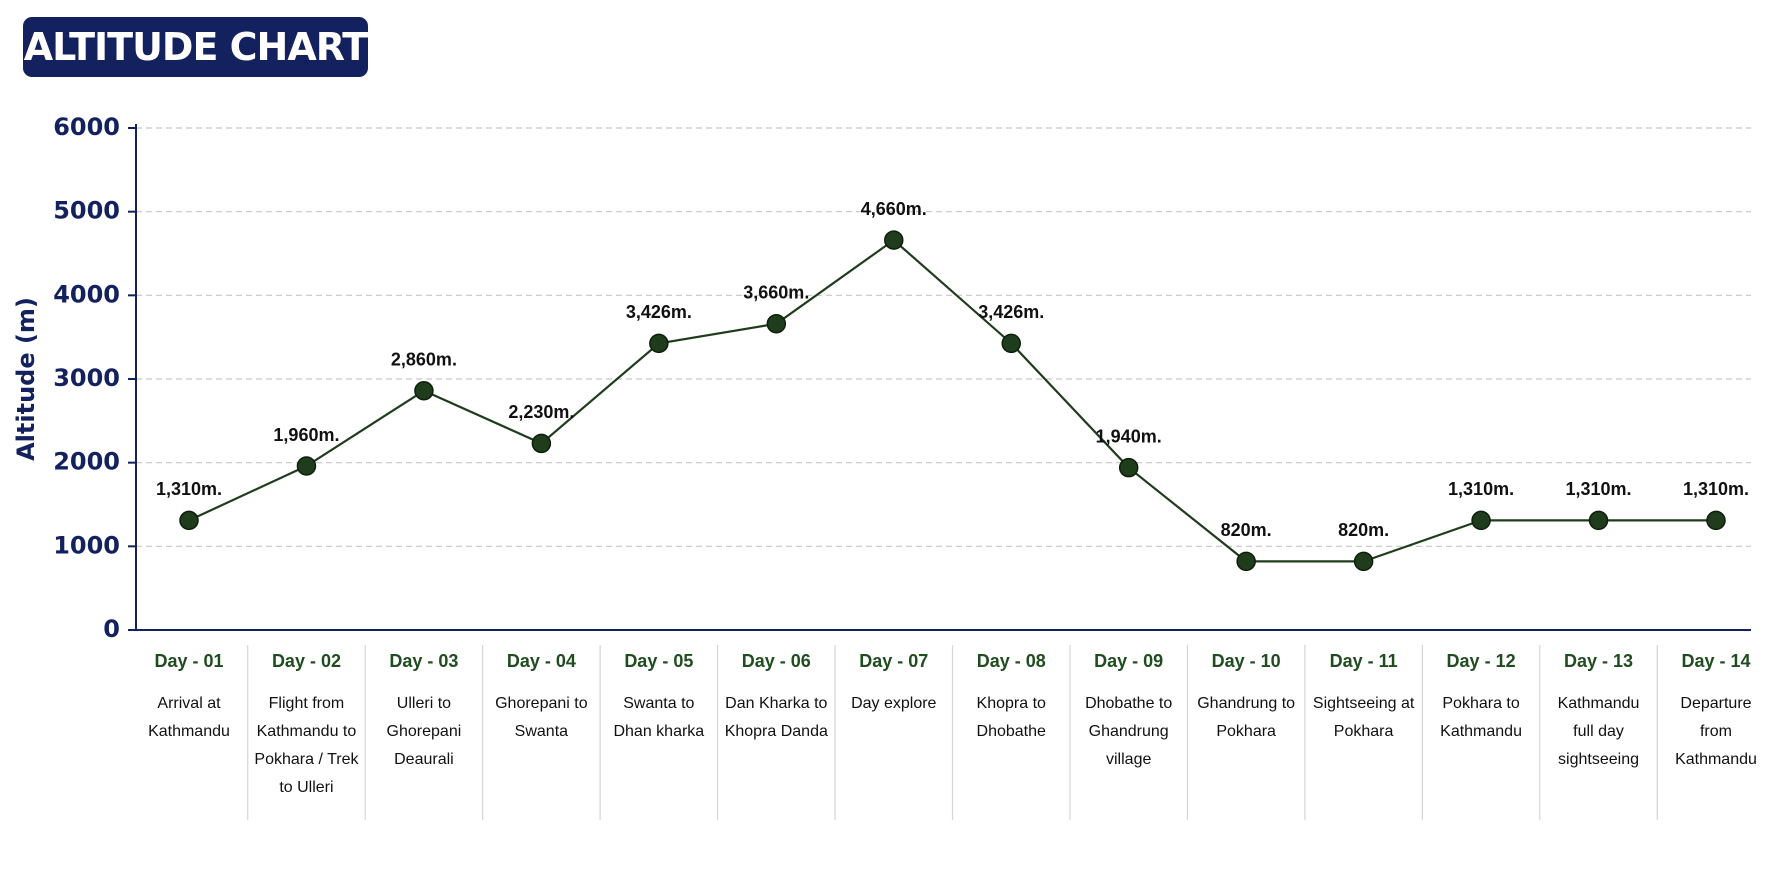 The height and width of the screenshot is (887, 1774). What do you see at coordinates (423, 661) in the screenshot?
I see `x-tick-label: Day - 03` at bounding box center [423, 661].